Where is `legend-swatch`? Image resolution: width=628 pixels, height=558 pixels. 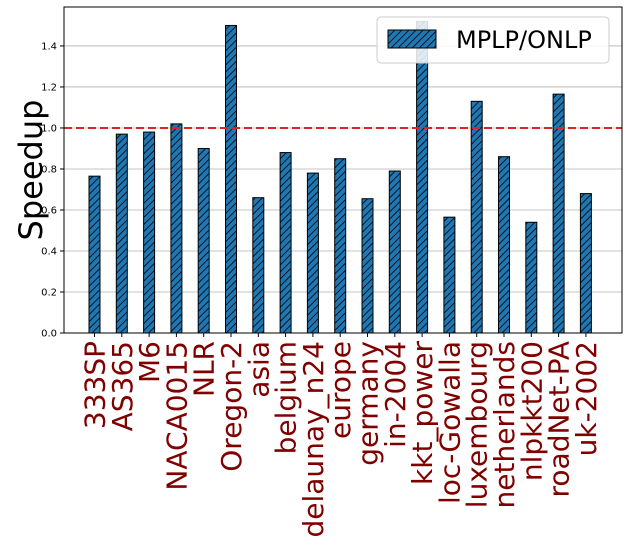 legend-swatch is located at coordinates (412, 39).